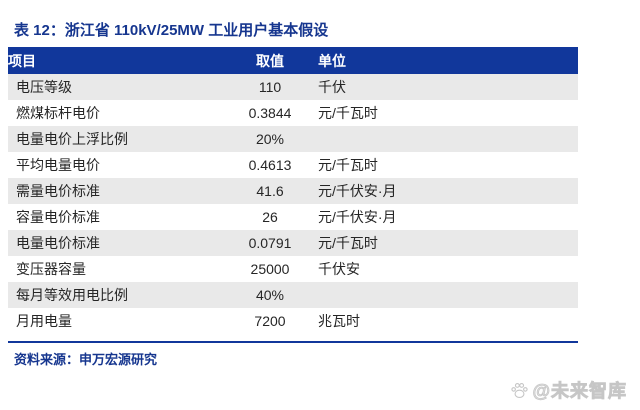  What do you see at coordinates (293, 113) in the screenshot?
I see `table-row: 燃煤标杆电价 0.3844 元/千瓦时` at bounding box center [293, 113].